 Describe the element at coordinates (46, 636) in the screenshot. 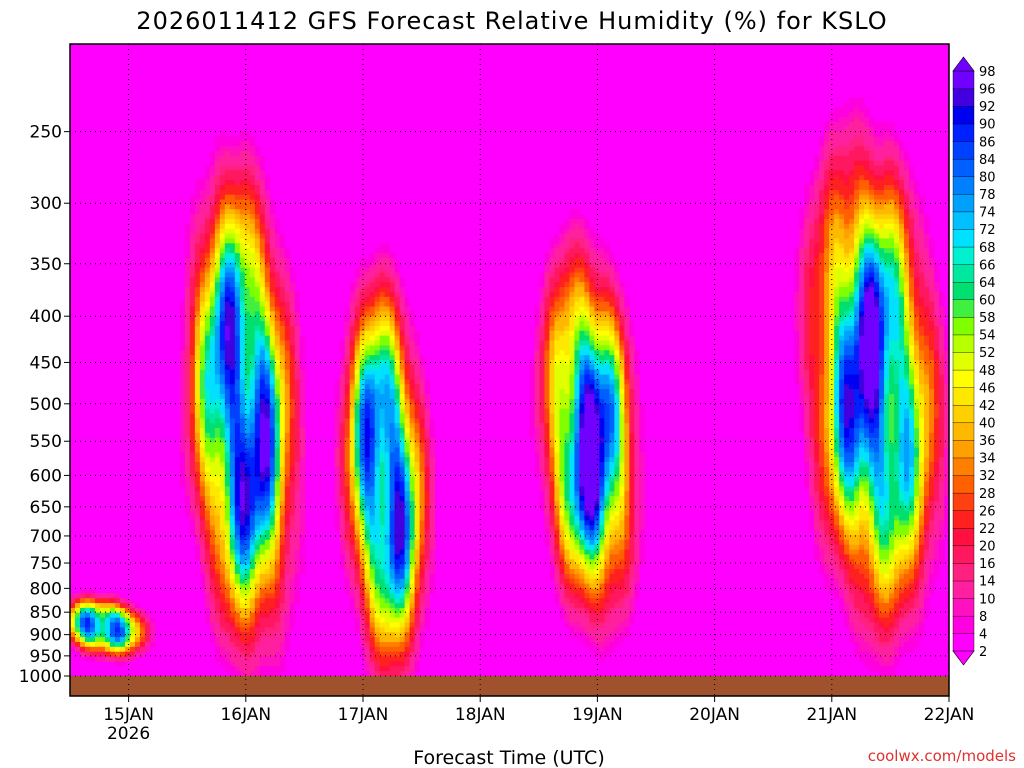

I see `y-tick-label: 900` at that location.